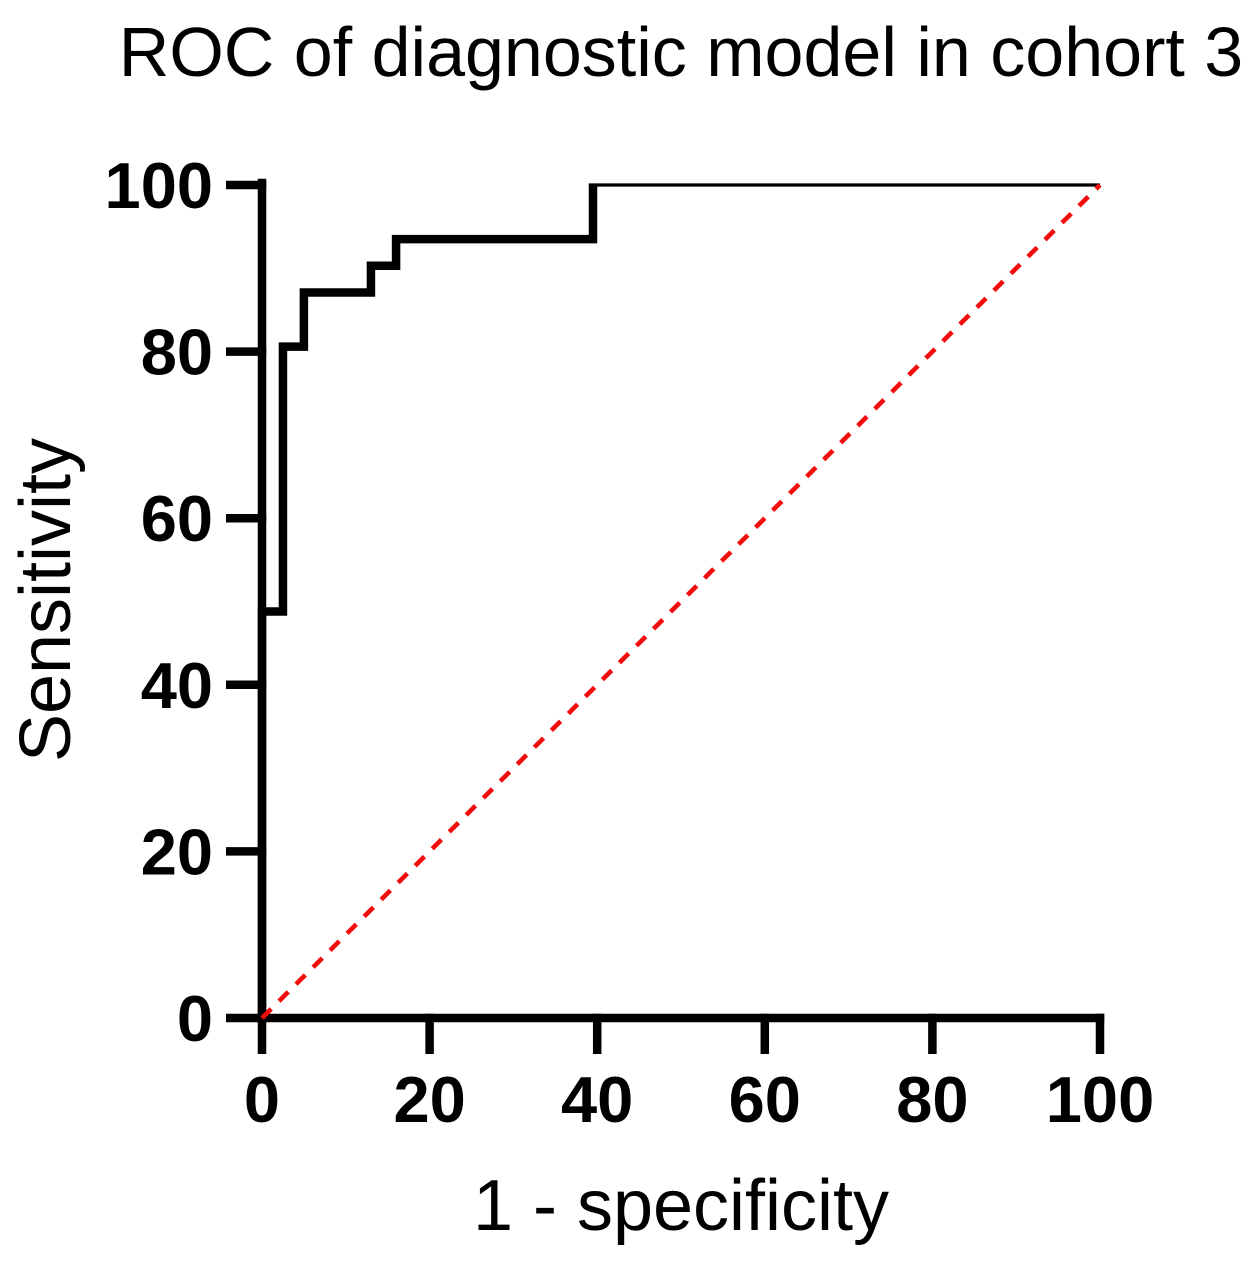 Image resolution: width=1259 pixels, height=1266 pixels. What do you see at coordinates (1100, 1099) in the screenshot?
I see `x-tick-label: 100` at bounding box center [1100, 1099].